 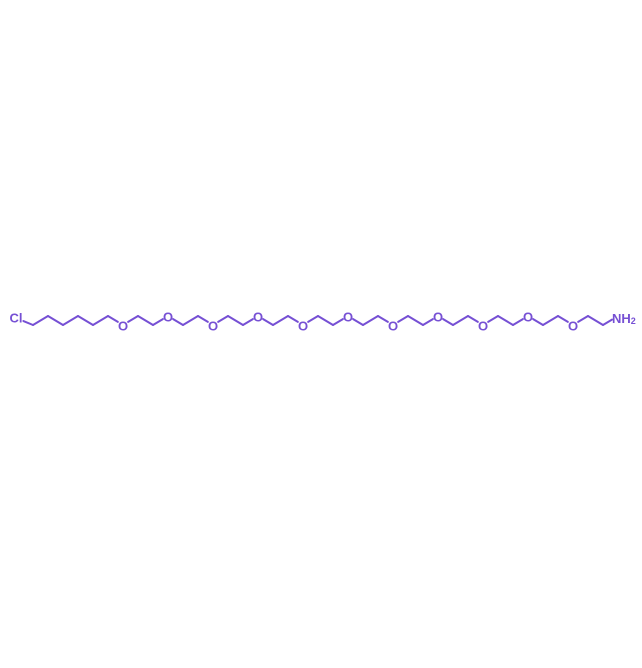 What do you see at coordinates (624, 319) in the screenshot?
I see `amine-group: NH2` at bounding box center [624, 319].